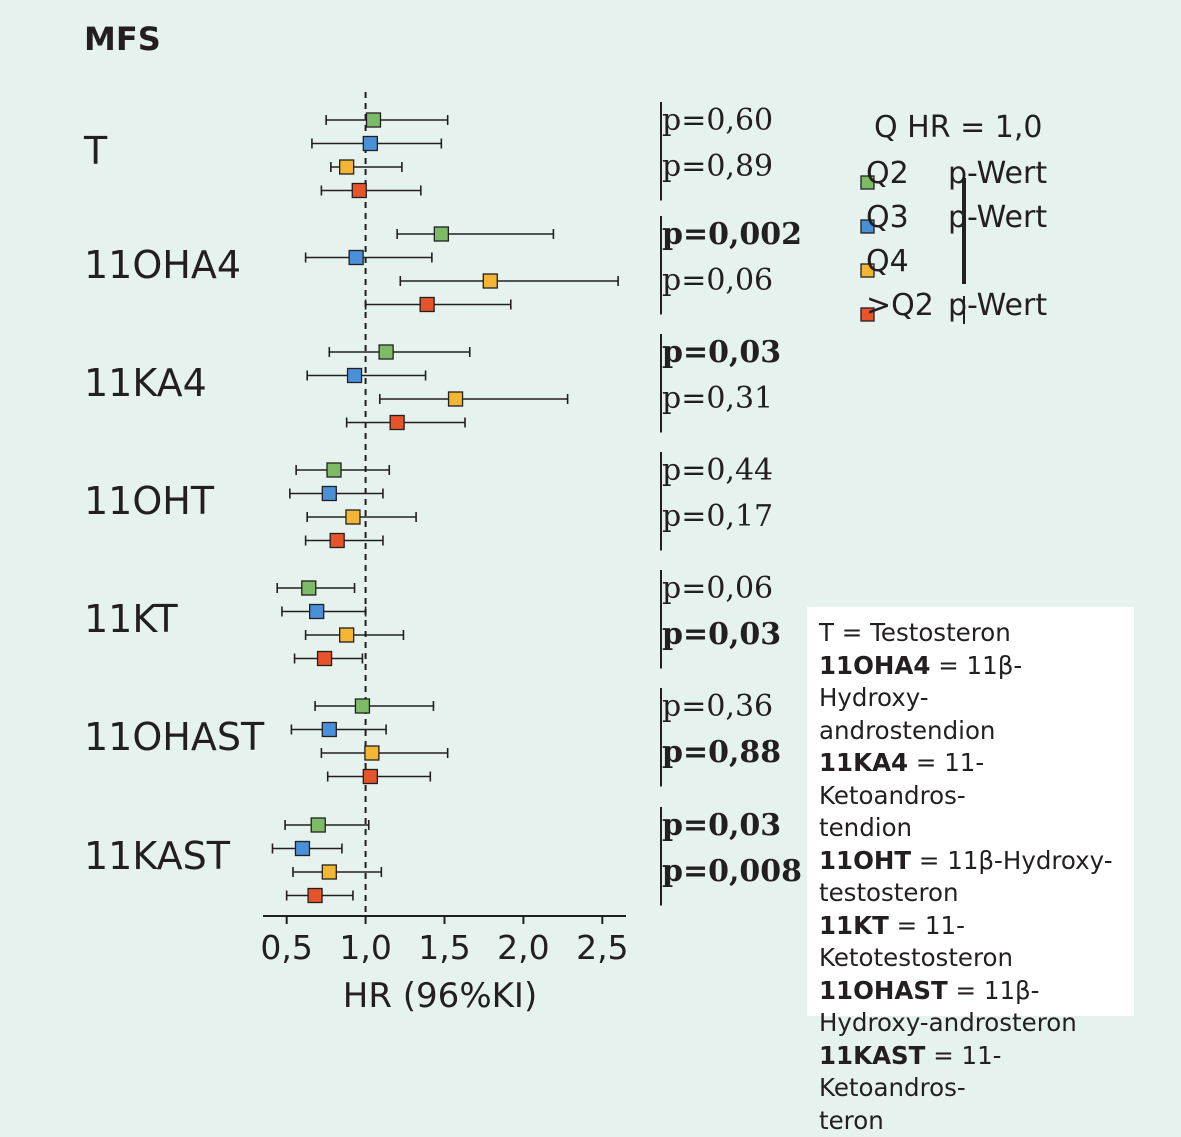 The image size is (1181, 1137). What do you see at coordinates (523, 947) in the screenshot?
I see `x-tick-label: 2,0` at bounding box center [523, 947].